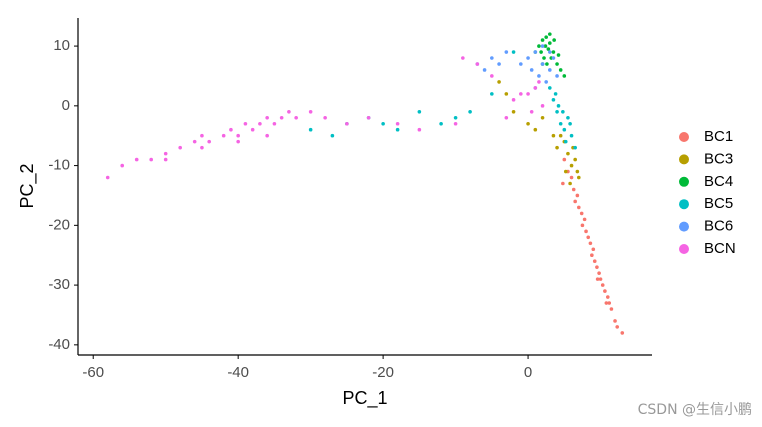  What do you see at coordinates (61, 45) in the screenshot?
I see `y-tick-label: 10` at bounding box center [61, 45].